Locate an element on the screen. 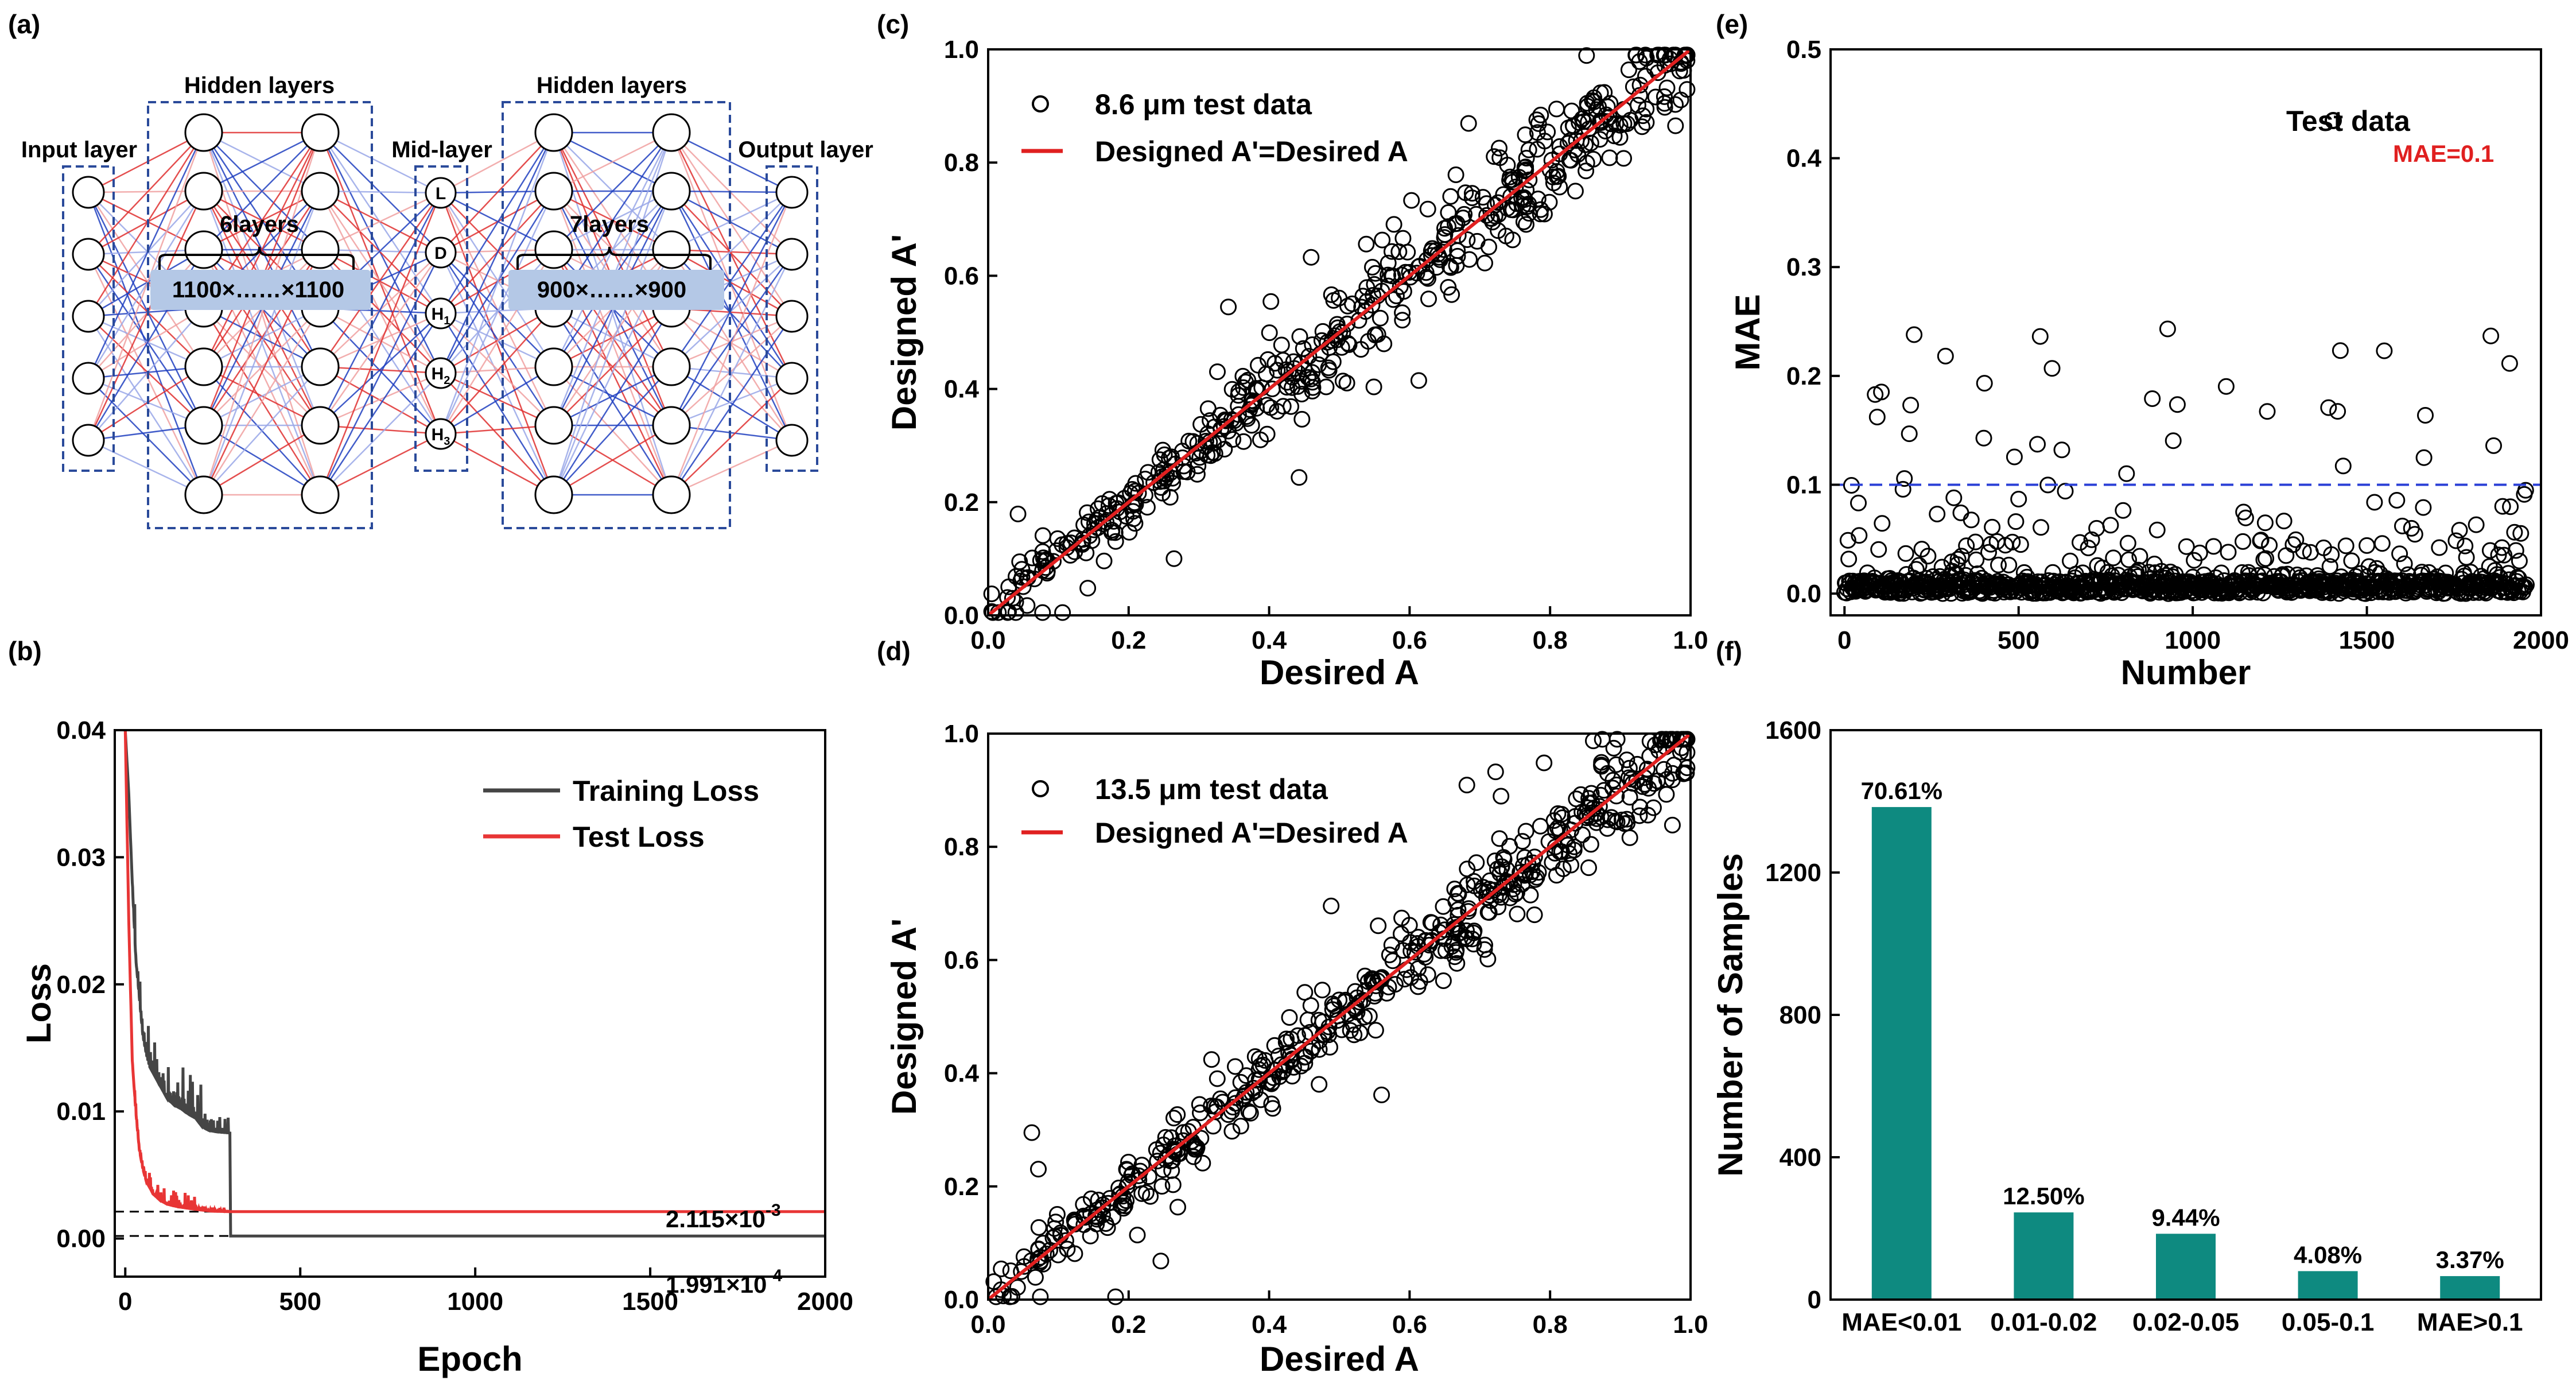  output-layer-label: Output layer is located at coordinates (805, 149).